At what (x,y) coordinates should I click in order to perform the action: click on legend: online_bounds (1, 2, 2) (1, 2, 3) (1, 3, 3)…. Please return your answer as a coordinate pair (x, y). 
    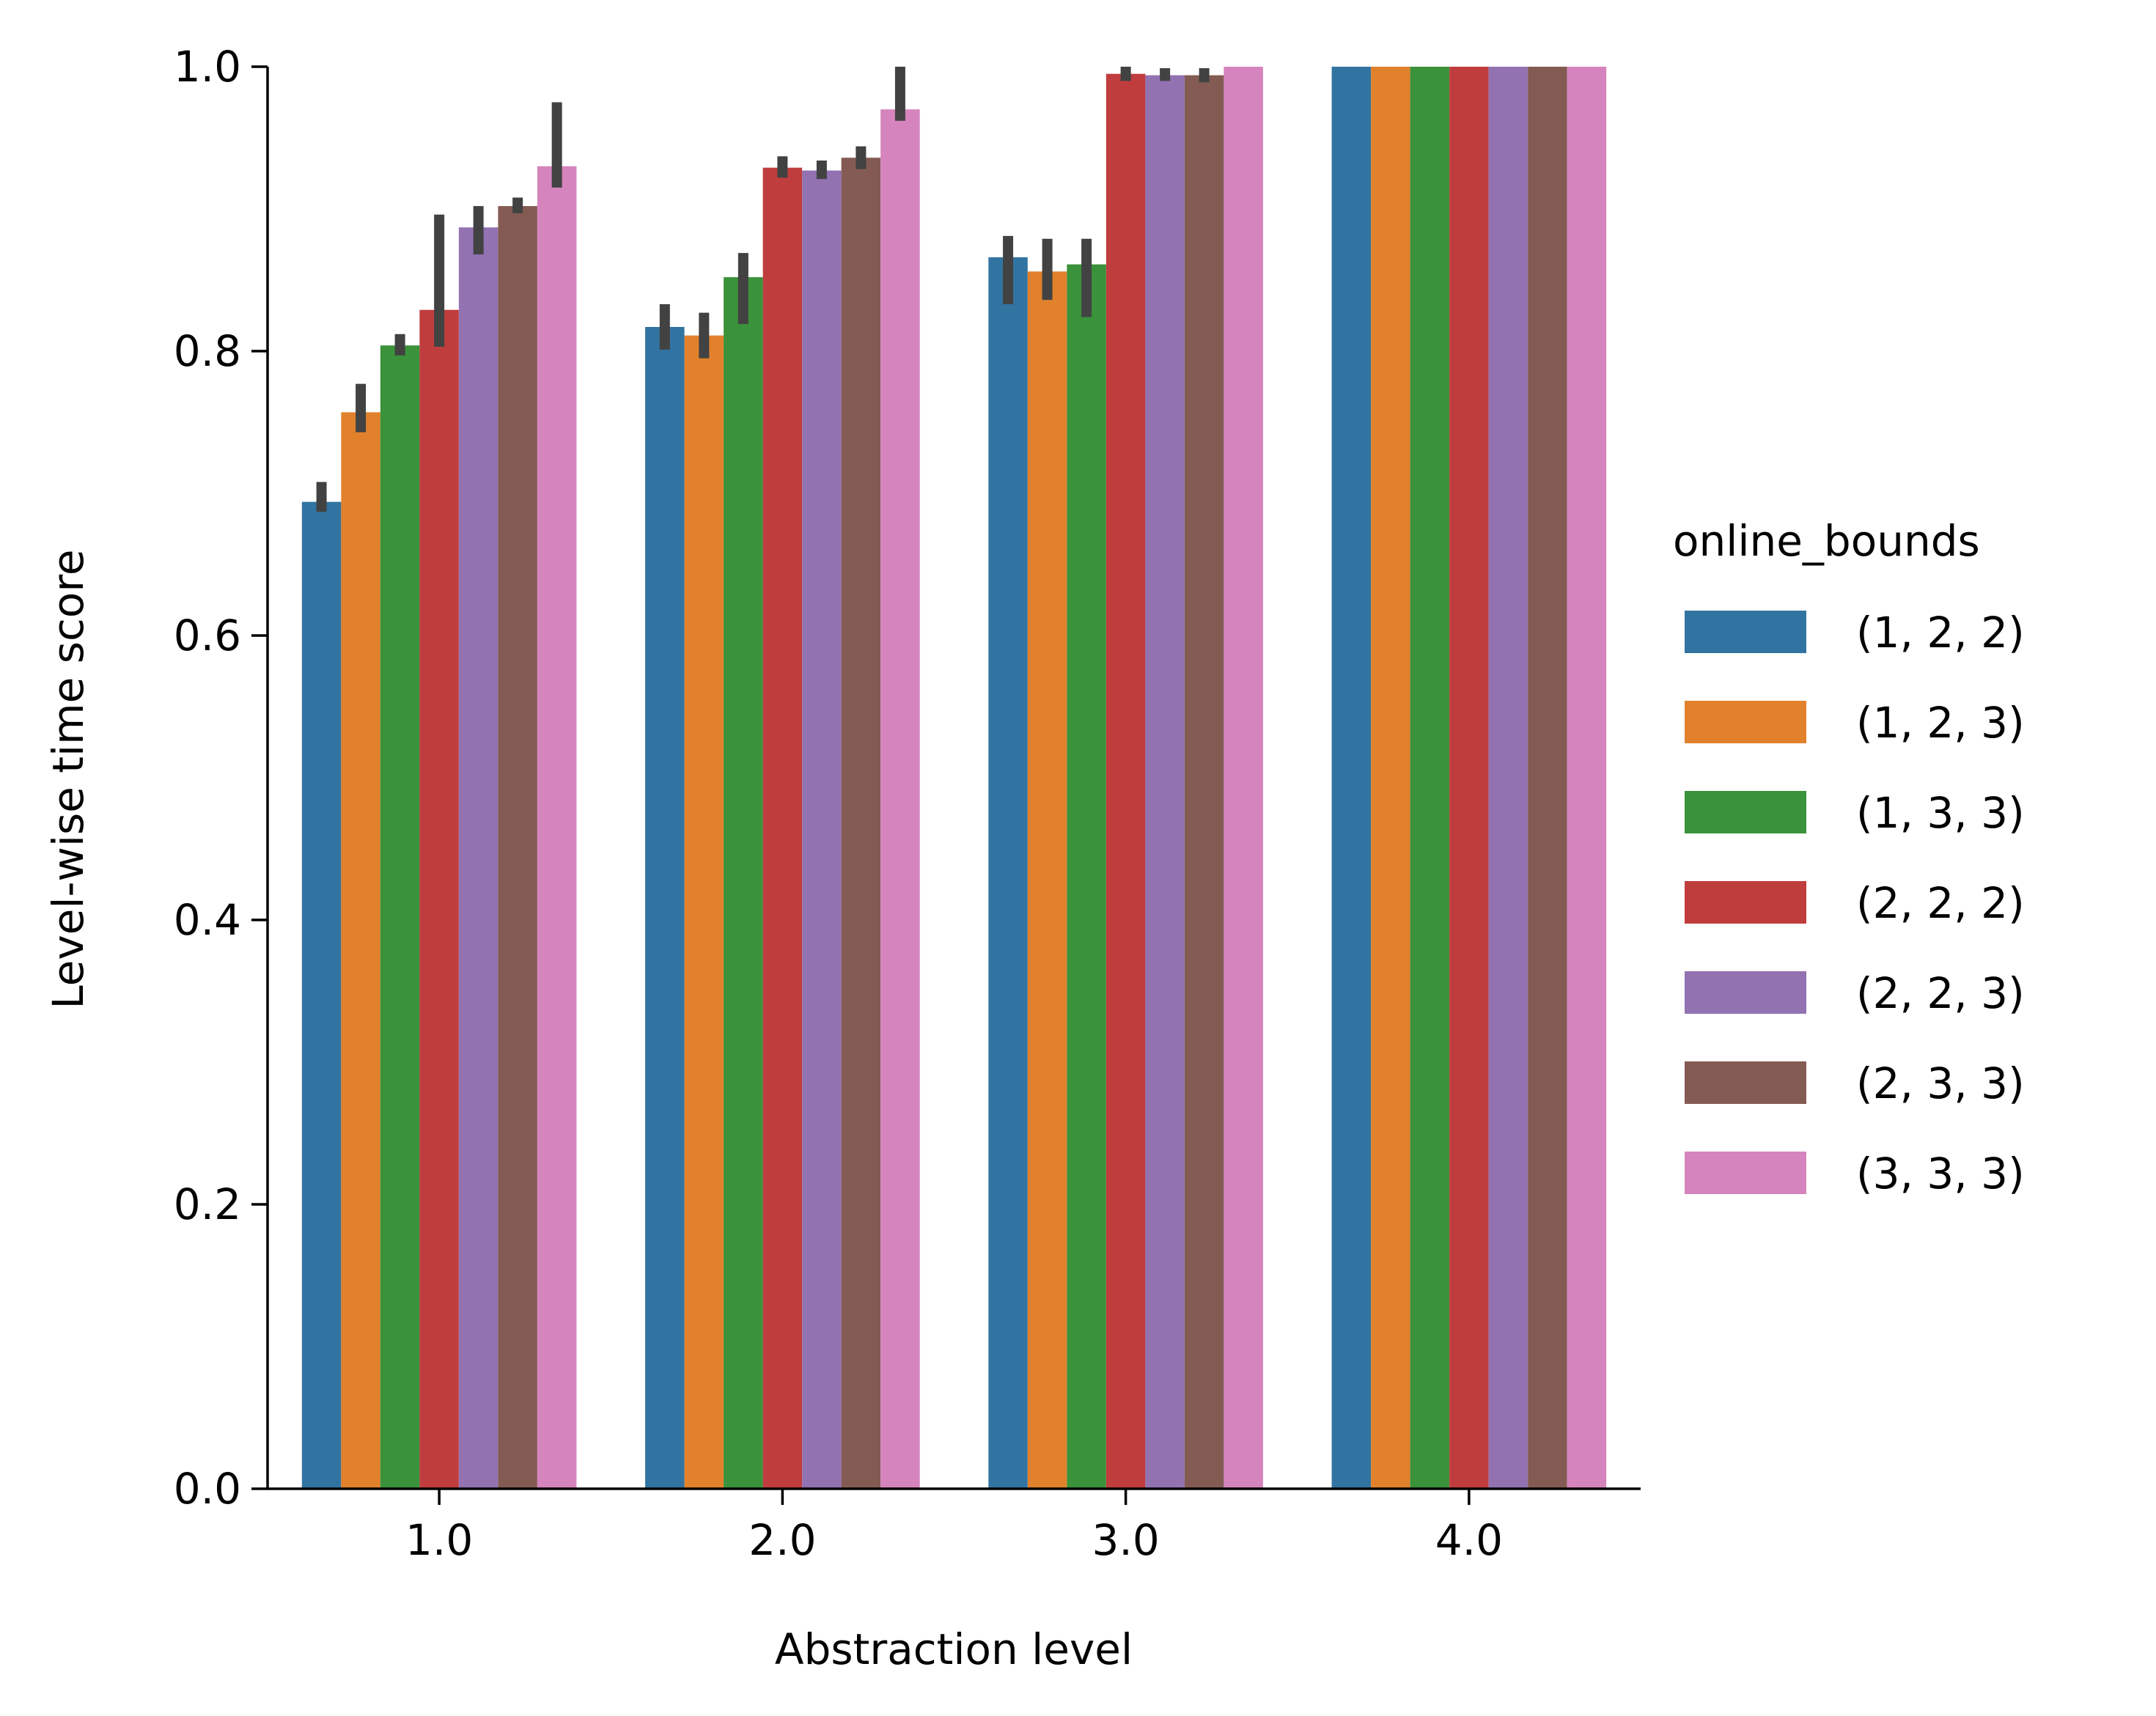
    Looking at the image, I should click on (1849, 857).